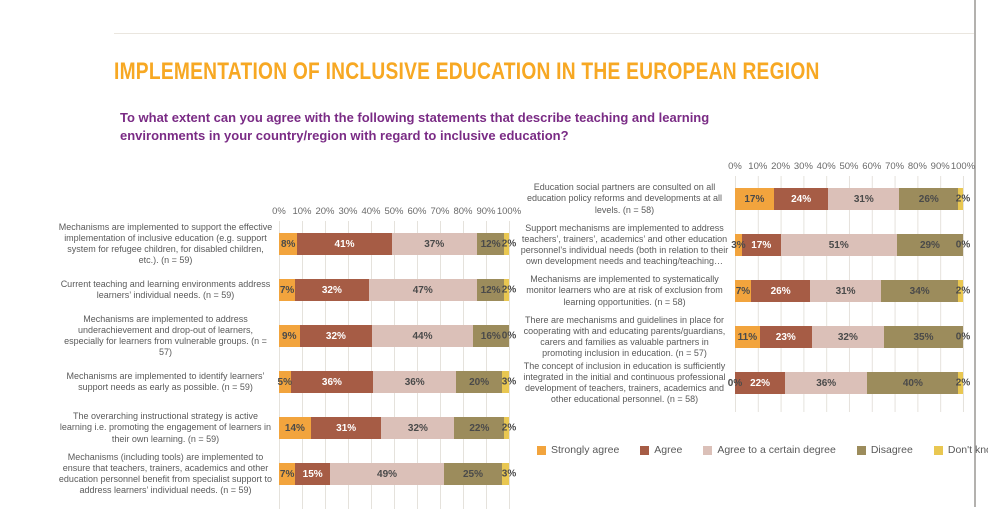  I want to click on axis-tick: 90%, so click(486, 211).